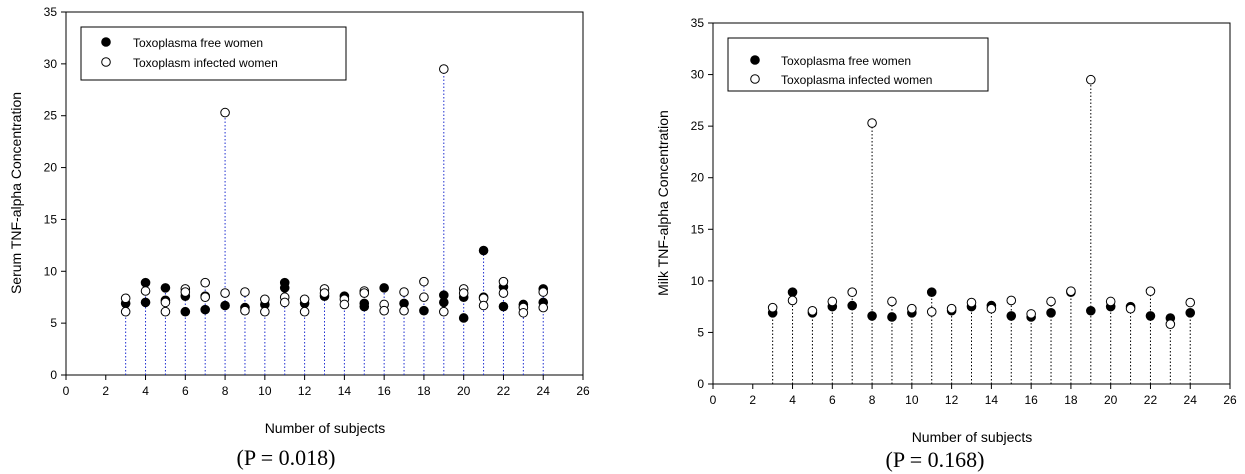 This screenshot has height=474, width=1245. I want to click on x-tick-label: 26, so click(583, 391).